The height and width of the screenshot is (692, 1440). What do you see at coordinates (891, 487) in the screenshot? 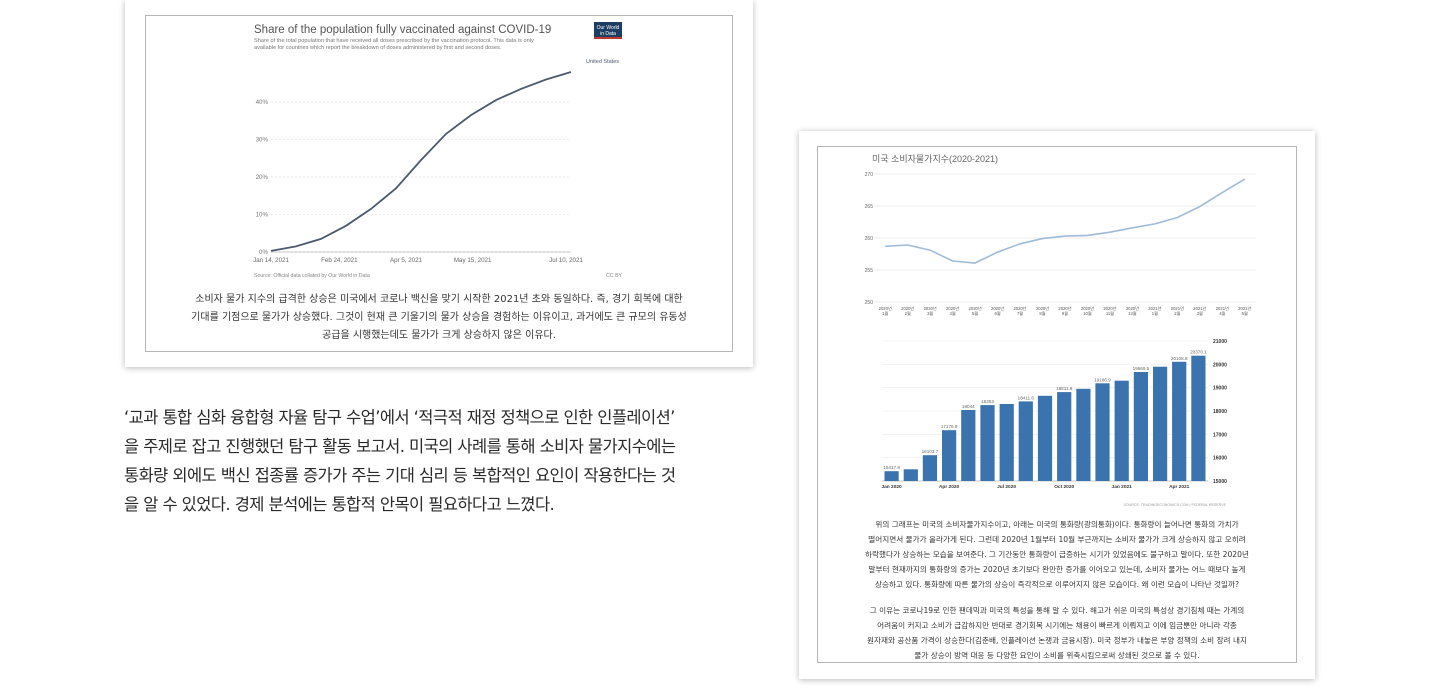
I see `m2-x-tick-label: Jan 2020` at bounding box center [891, 487].